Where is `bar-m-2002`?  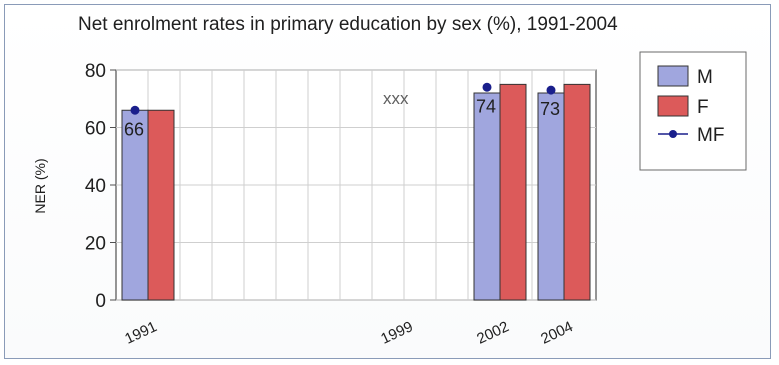
bar-m-2002 is located at coordinates (487, 196).